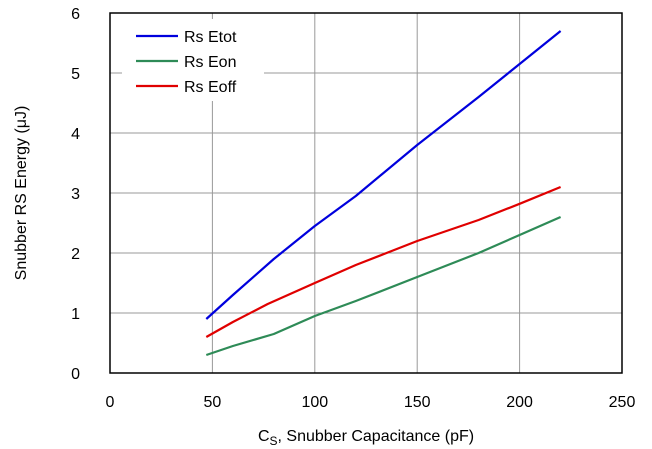  Describe the element at coordinates (213, 402) in the screenshot. I see `x-tick-label: 50` at that location.